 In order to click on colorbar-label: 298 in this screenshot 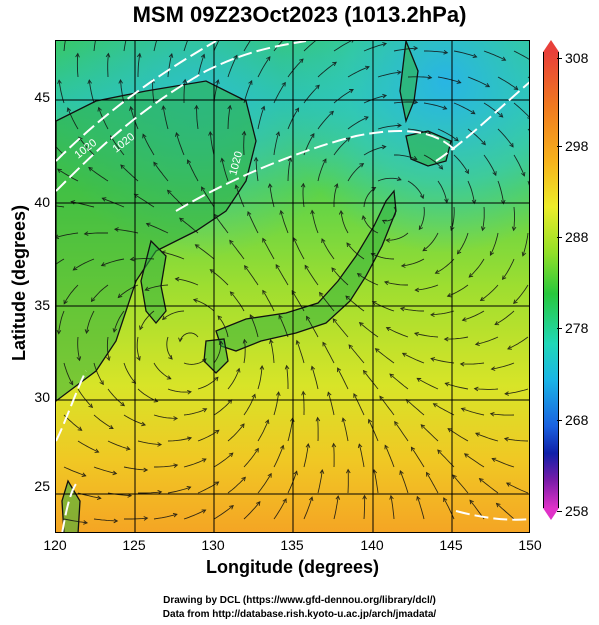, I will do `click(577, 146)`.